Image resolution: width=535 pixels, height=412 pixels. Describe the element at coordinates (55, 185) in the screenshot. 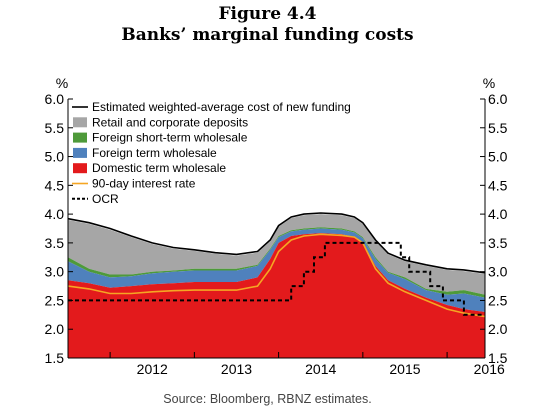

I see `y-tick-label-left-6: 4.5` at that location.